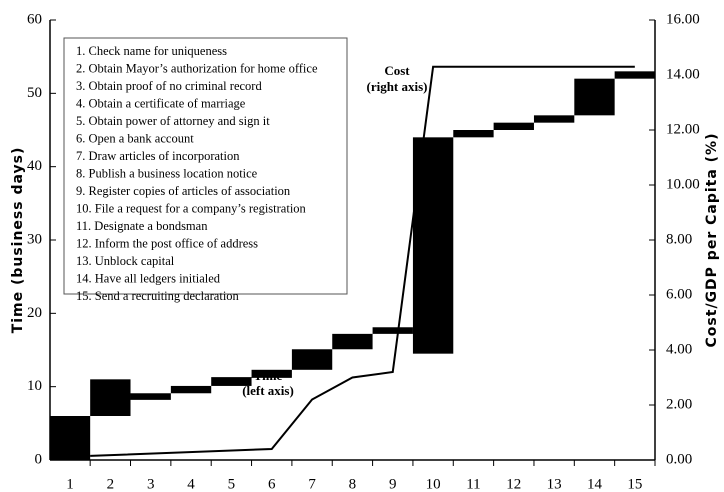 The width and height of the screenshot is (724, 492). I want to click on y-tick-label: 0, so click(39, 459).